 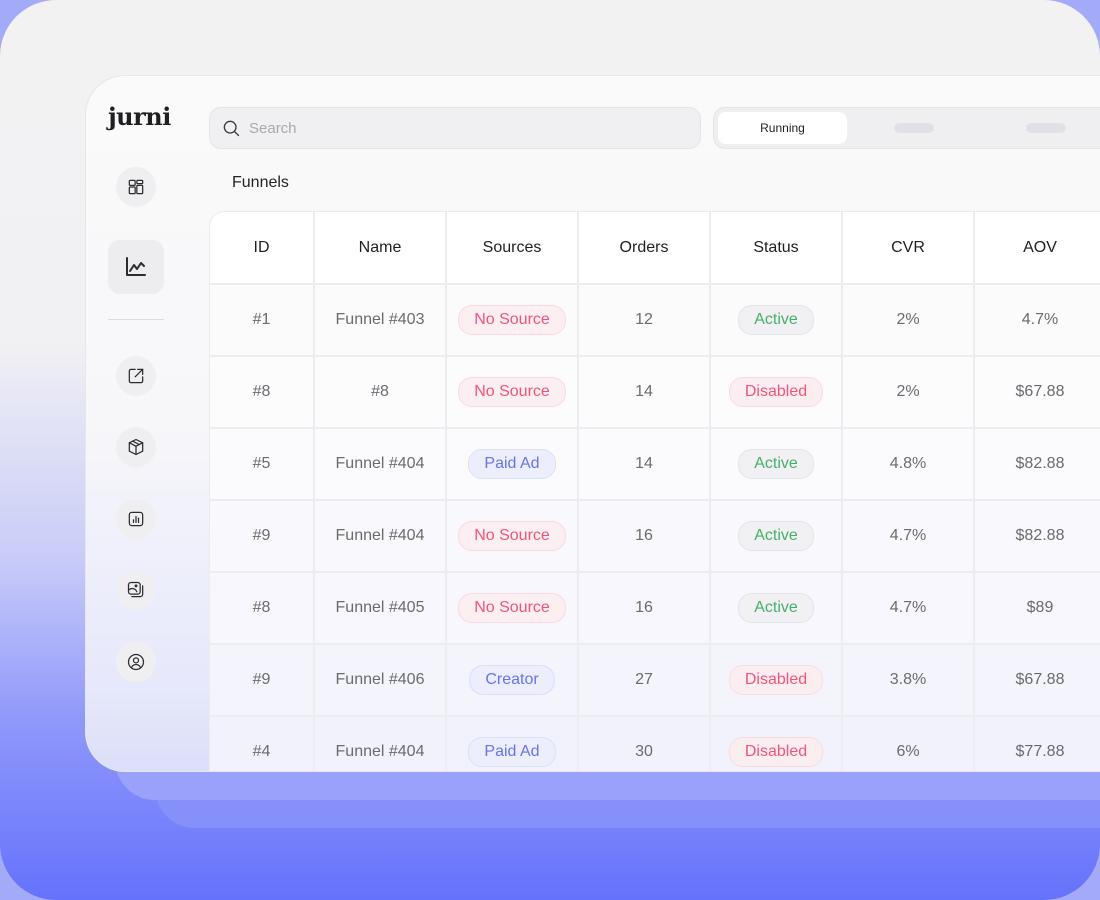 What do you see at coordinates (260, 182) in the screenshot?
I see `section-title: Funnels` at bounding box center [260, 182].